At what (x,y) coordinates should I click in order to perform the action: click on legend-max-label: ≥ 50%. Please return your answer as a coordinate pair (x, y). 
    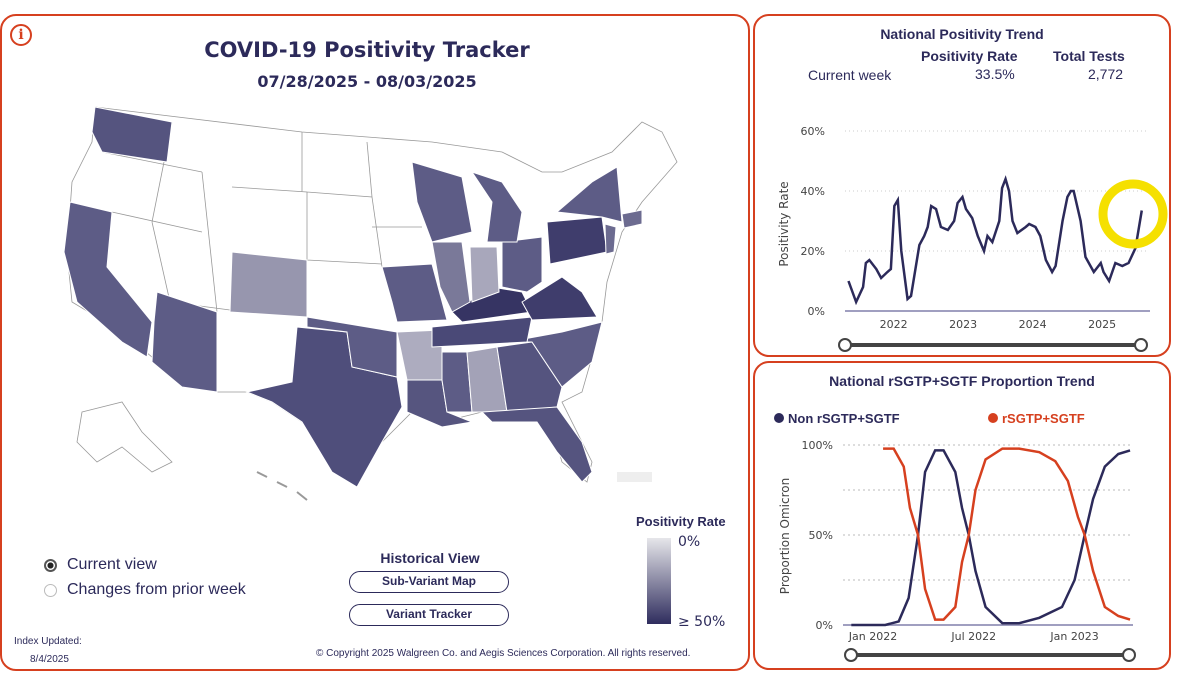
    Looking at the image, I should click on (702, 622).